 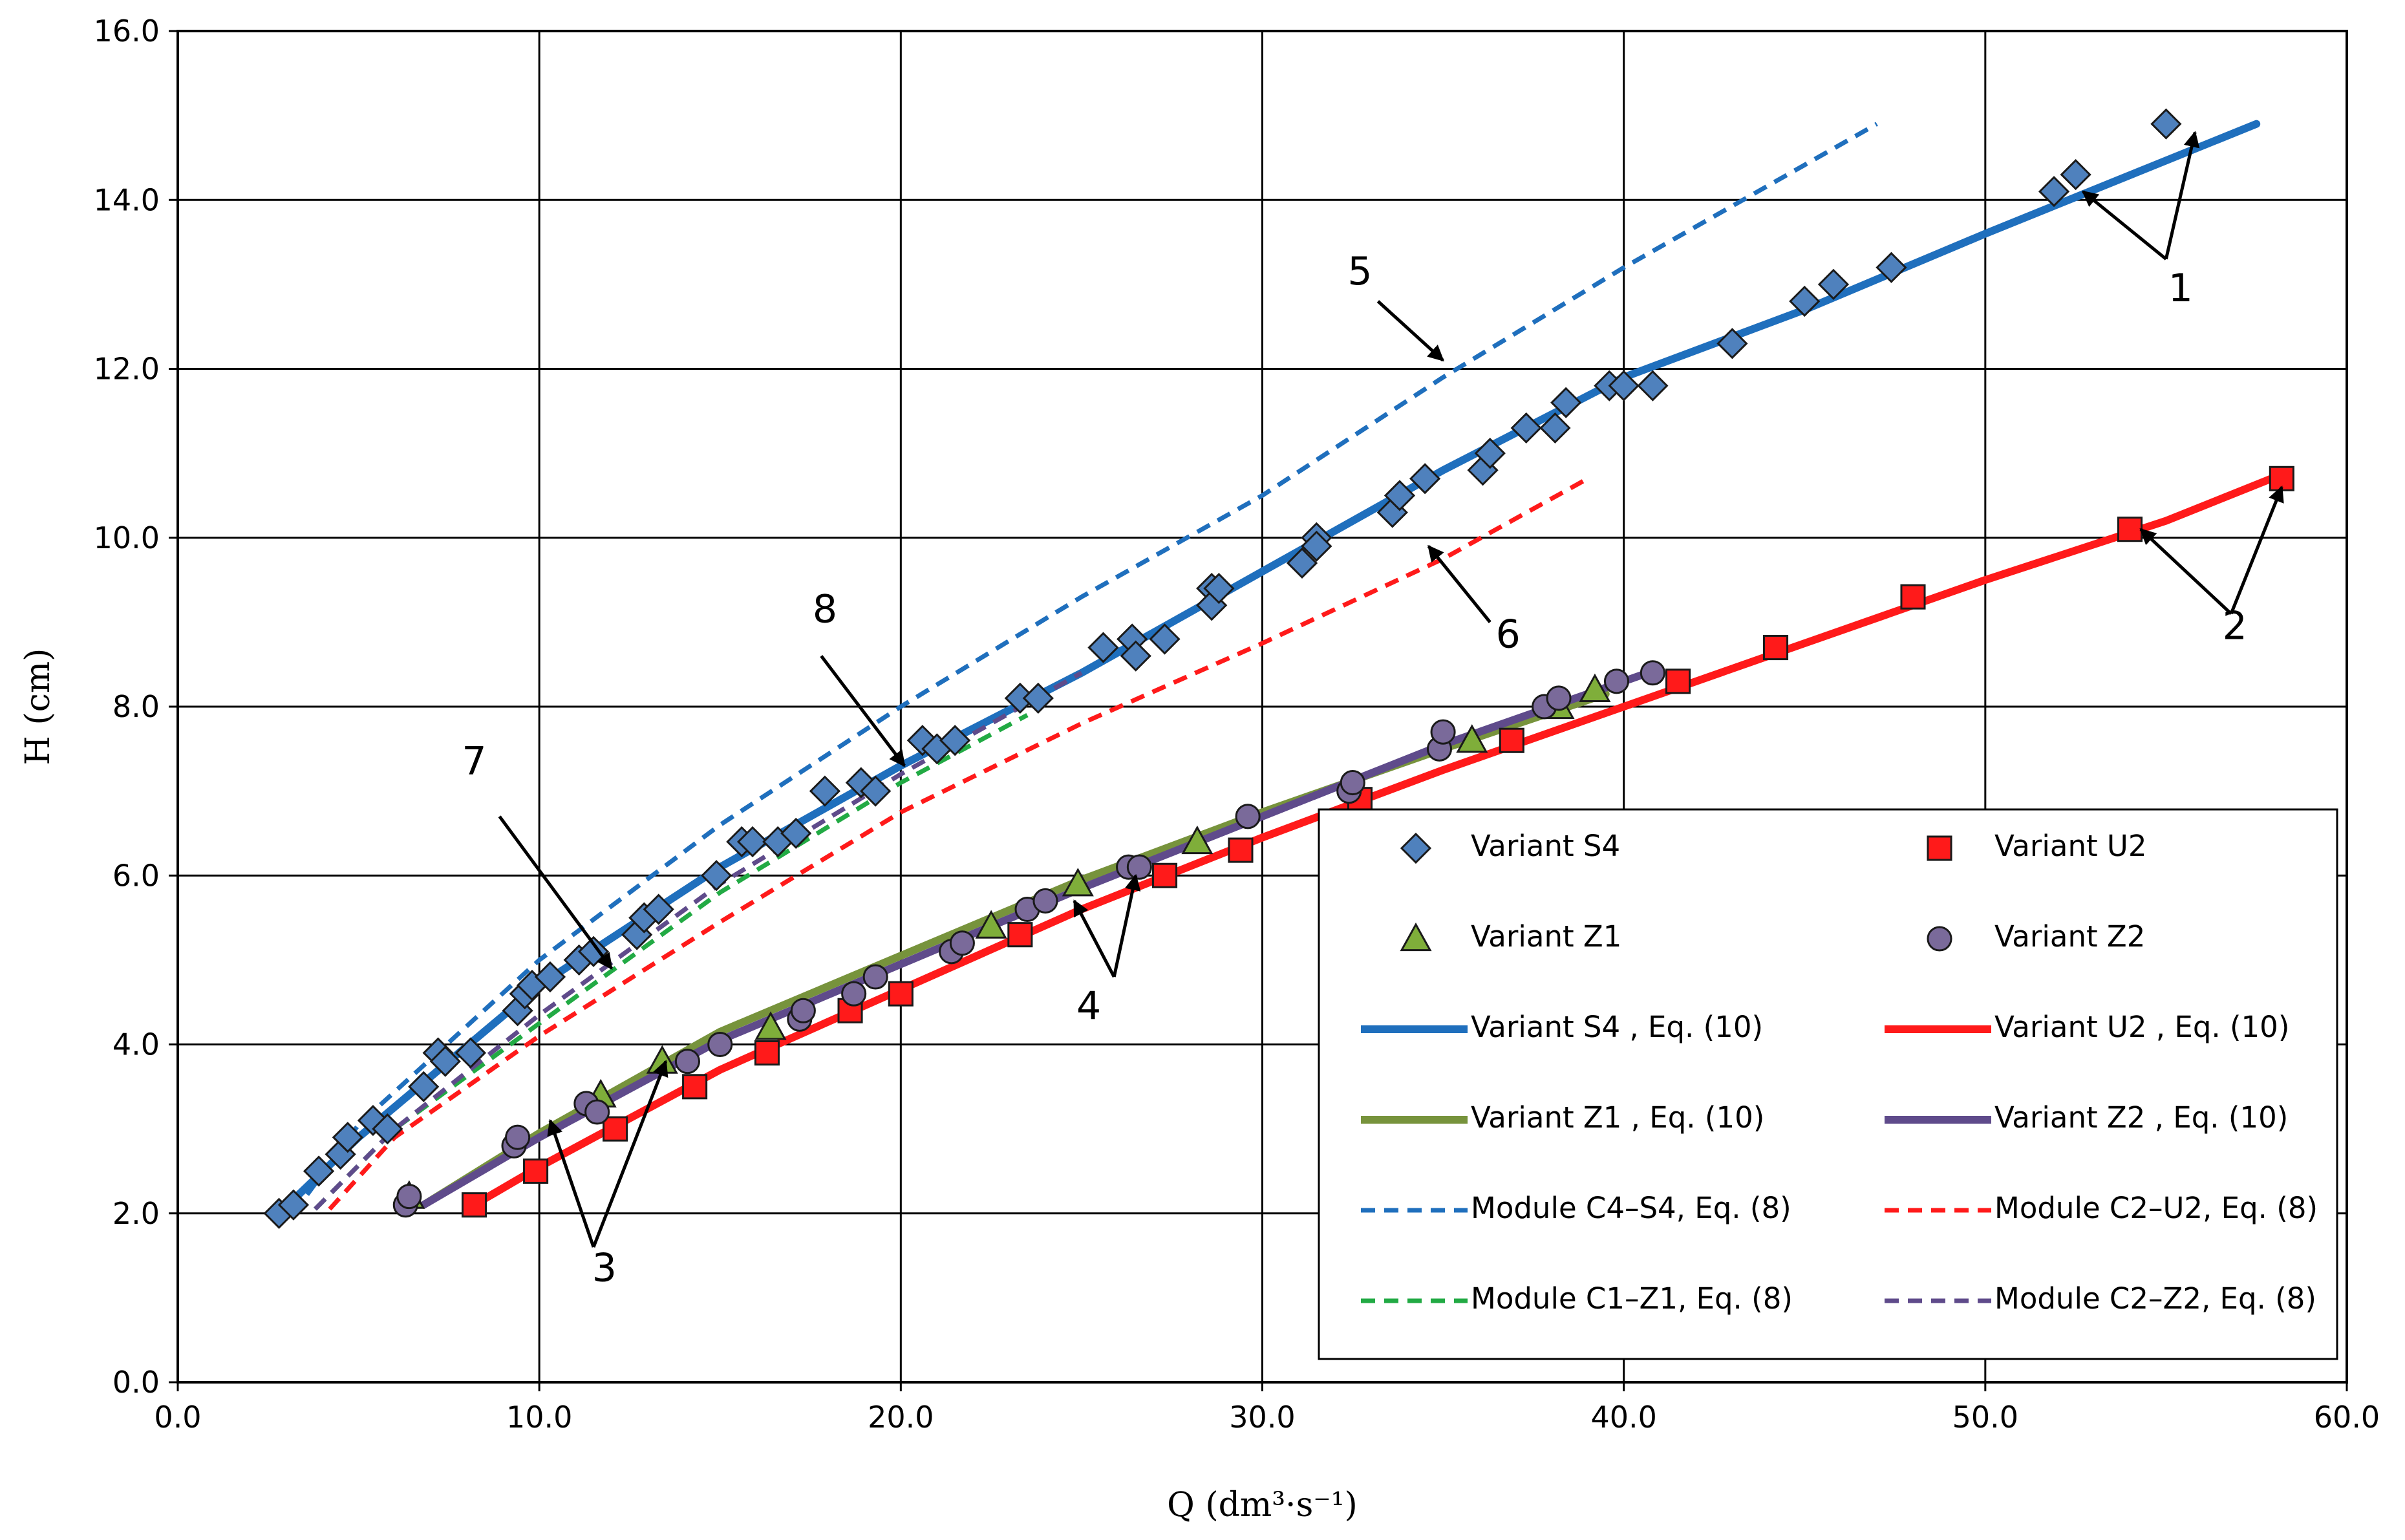 What do you see at coordinates (2069, 937) in the screenshot?
I see `legend-label-Z2: Variant Z2` at bounding box center [2069, 937].